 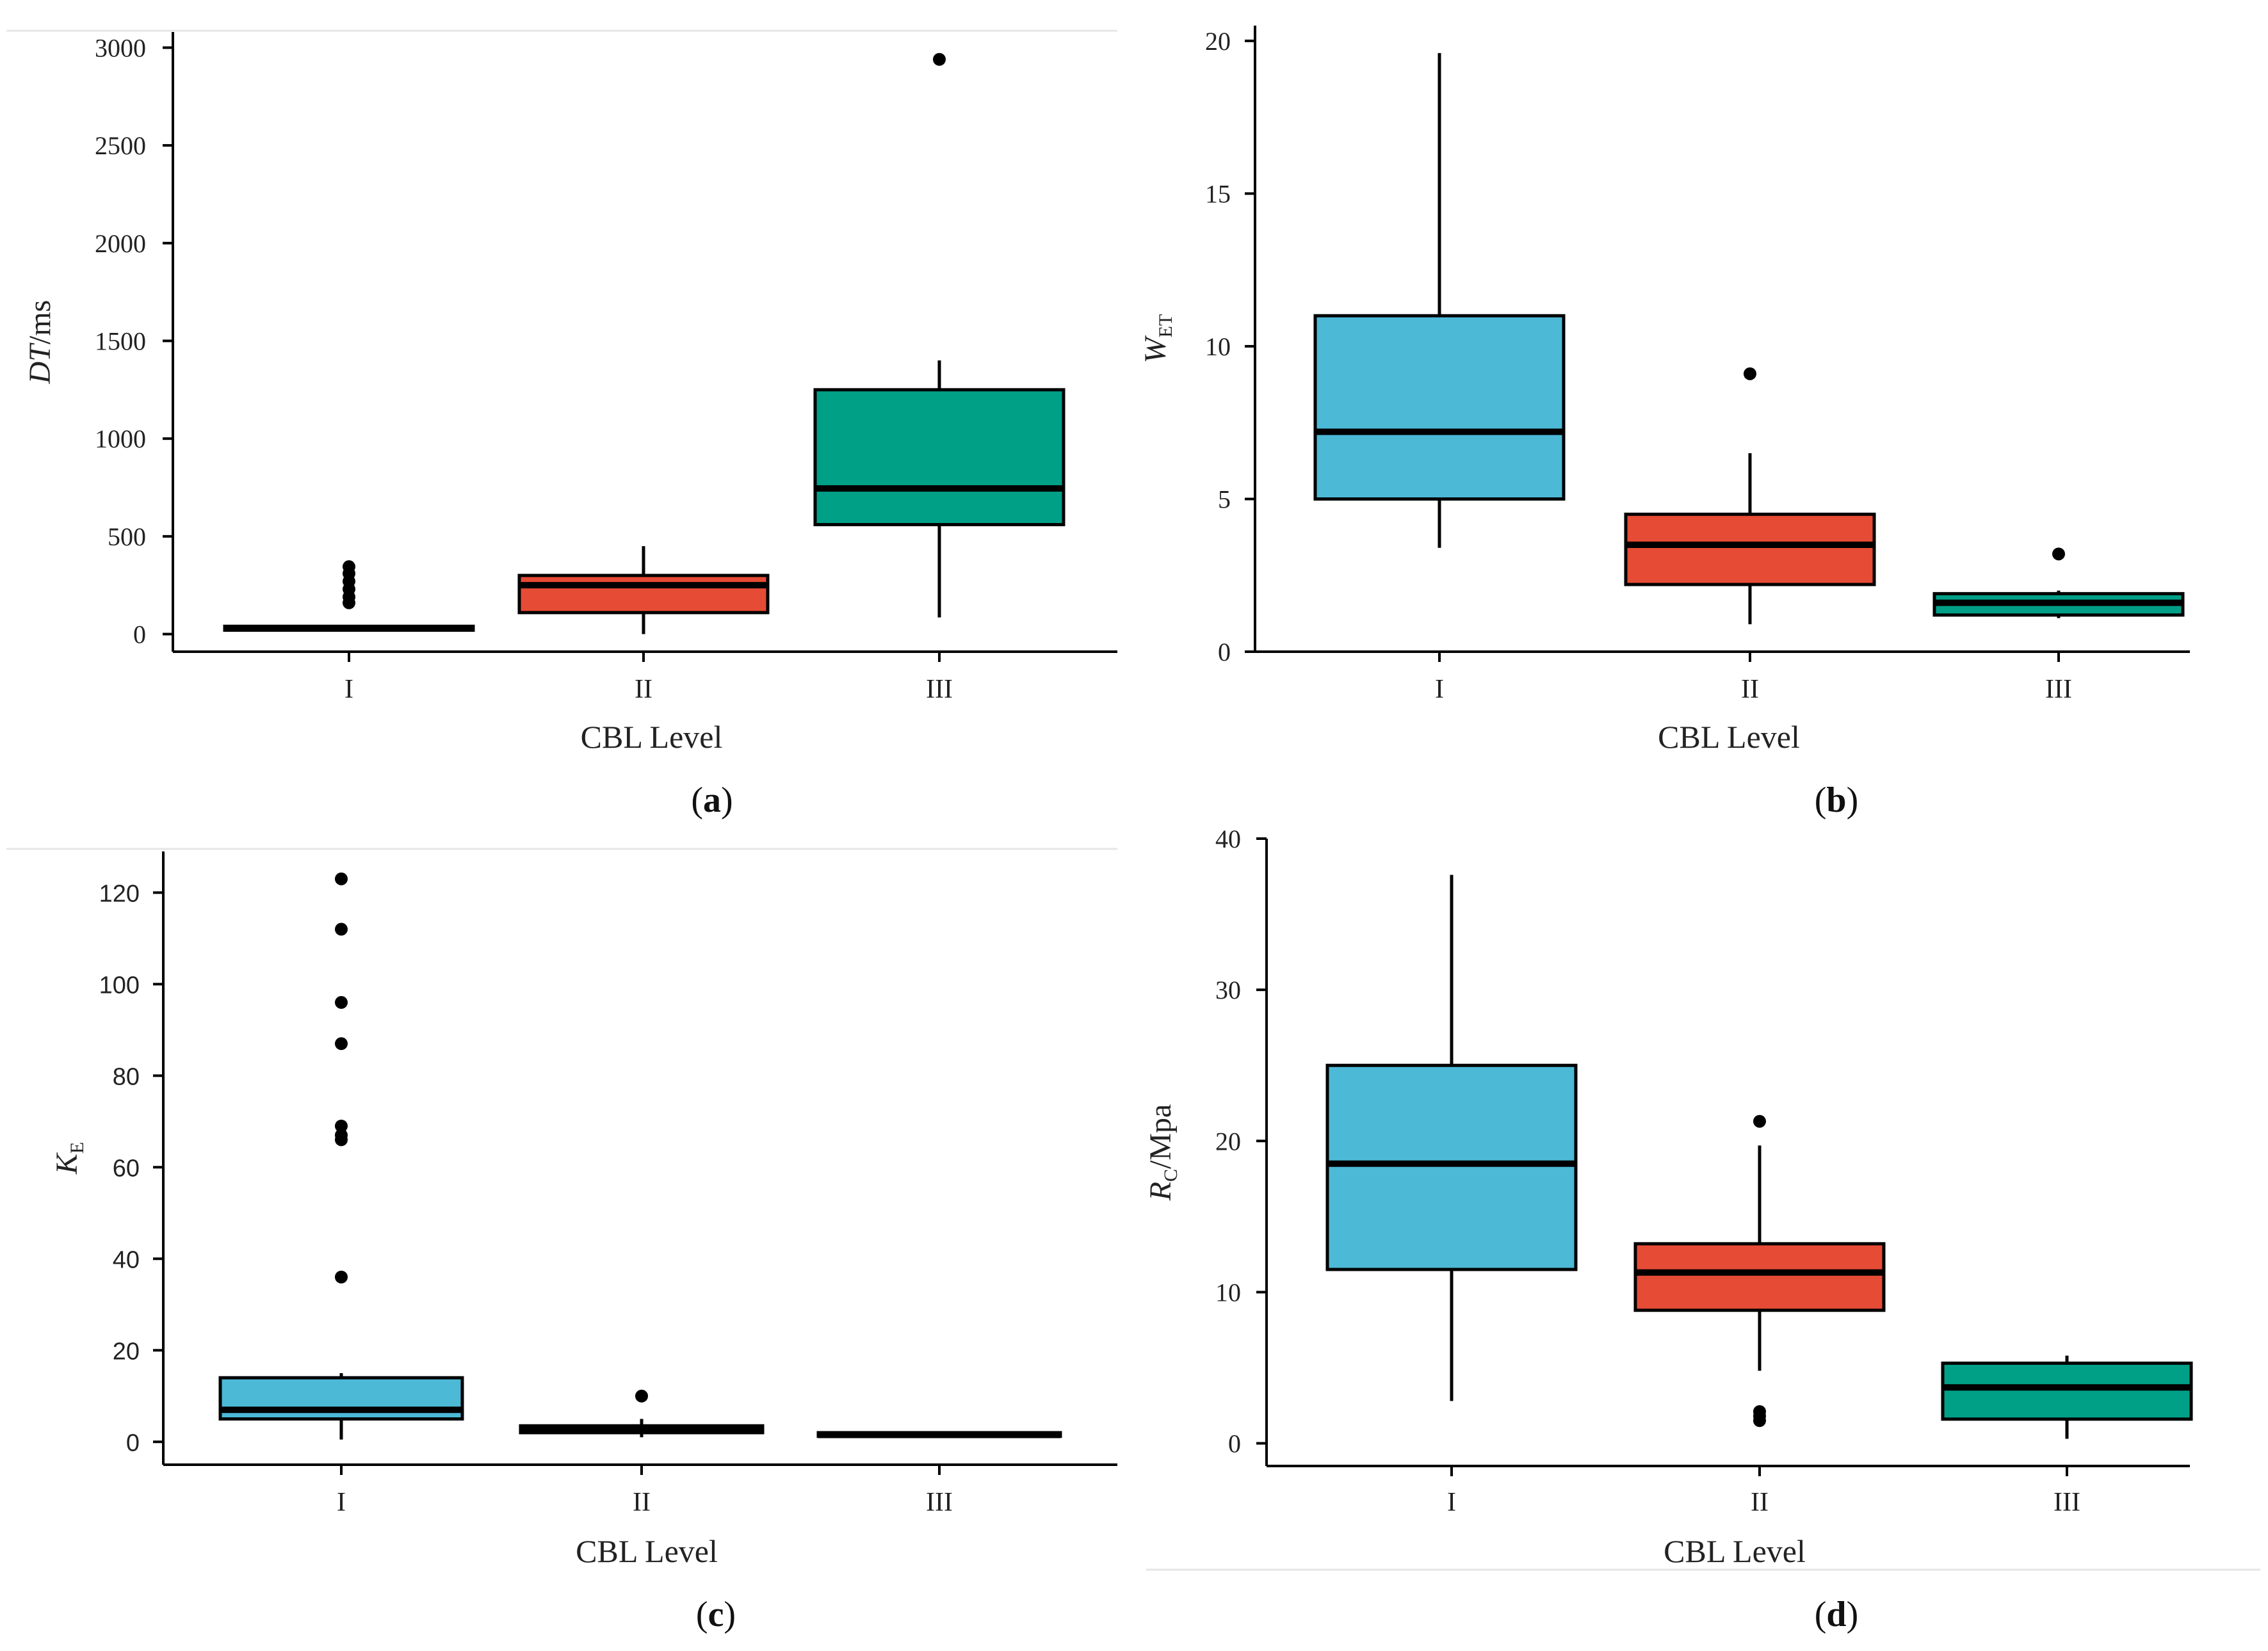 What do you see at coordinates (119, 986) in the screenshot?
I see `y-tick-label: 100` at bounding box center [119, 986].